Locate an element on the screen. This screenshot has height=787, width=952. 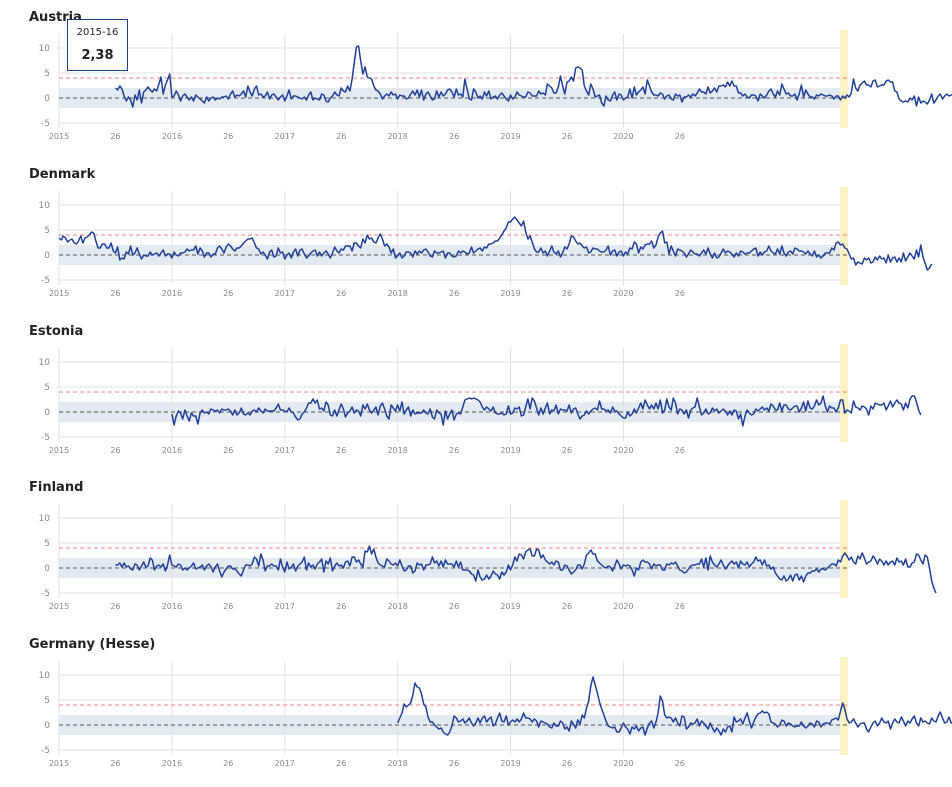
tooltip-week-label: 2015-16 is located at coordinates (97, 32).